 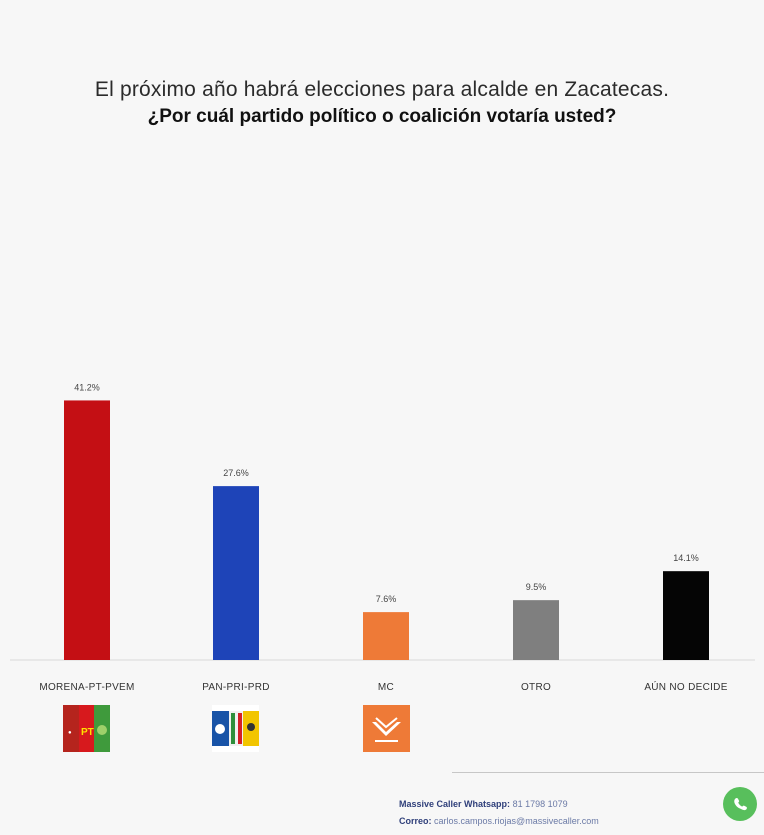 What do you see at coordinates (516, 821) in the screenshot?
I see `email-address: carlos.campos.riojas@massivecaller.com` at bounding box center [516, 821].